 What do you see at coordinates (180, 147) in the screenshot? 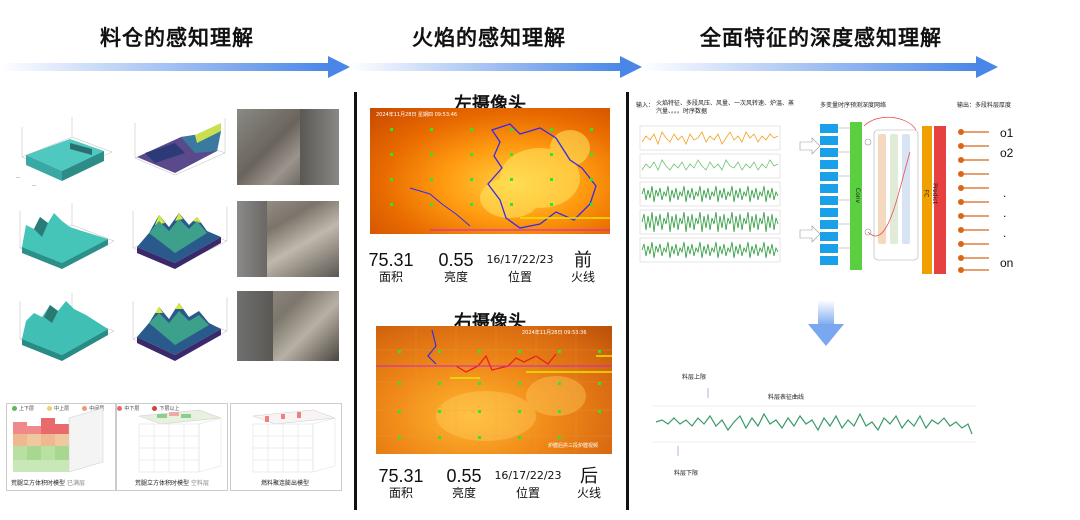
I see `surface-plot-1b` at bounding box center [180, 147].